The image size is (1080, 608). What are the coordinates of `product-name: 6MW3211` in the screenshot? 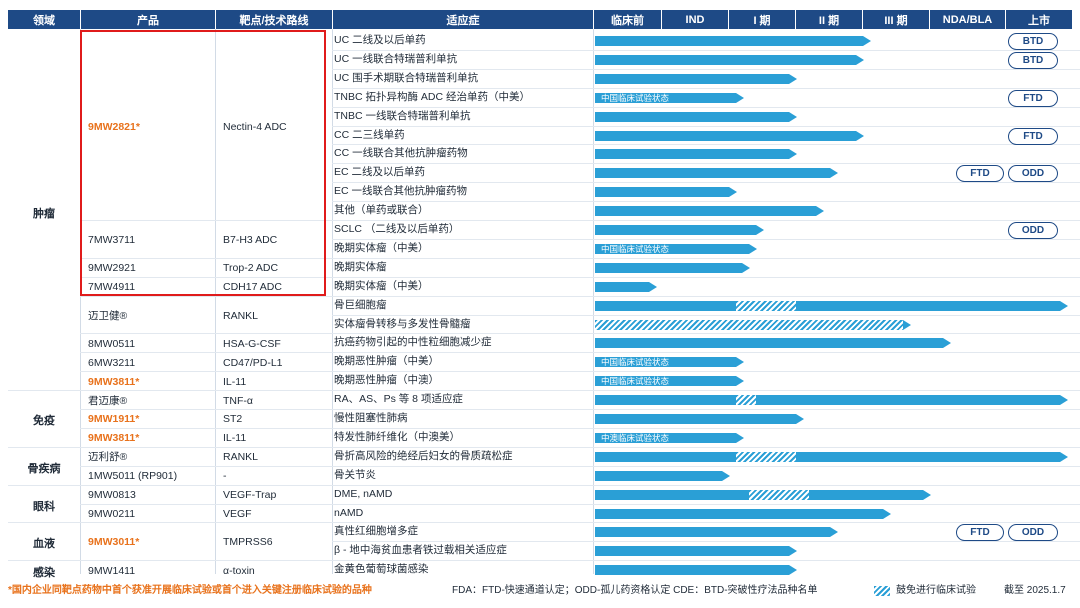 It's located at (112, 362).